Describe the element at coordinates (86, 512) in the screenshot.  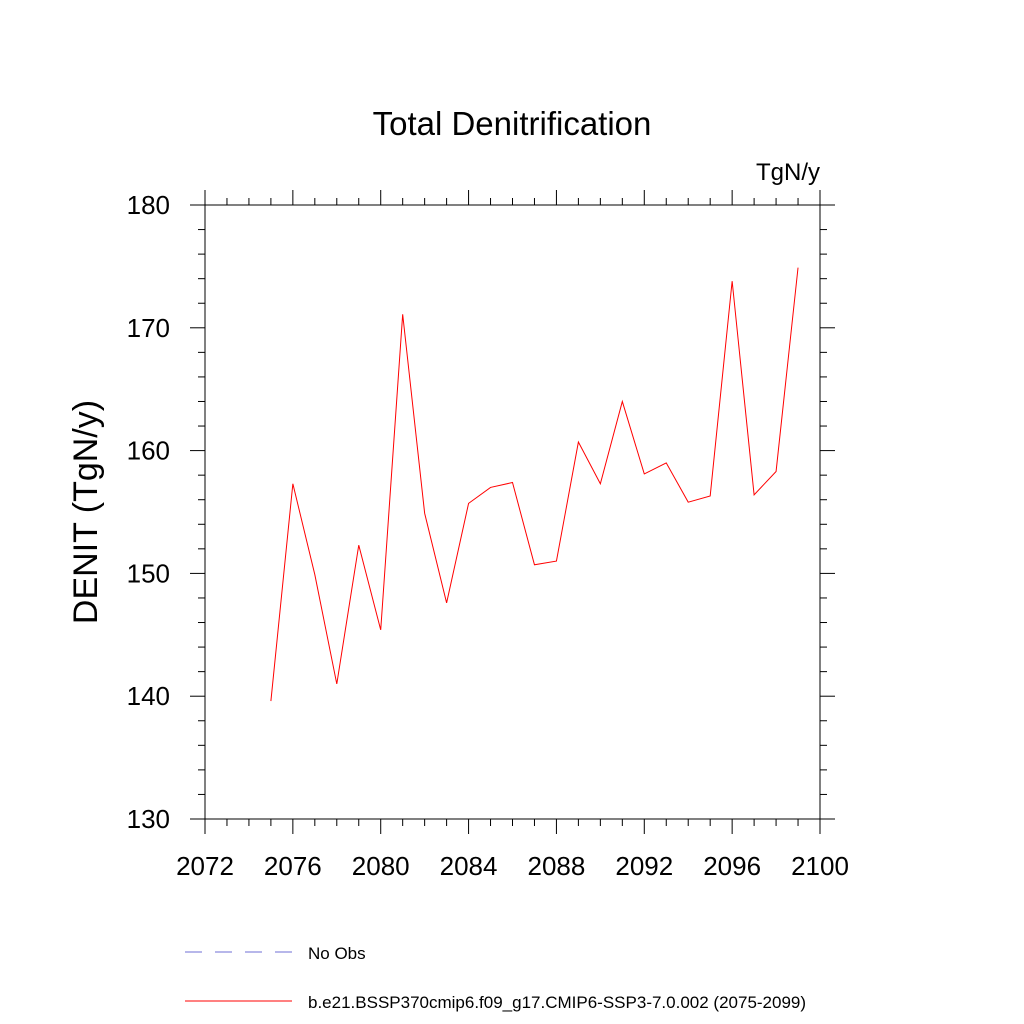
I see `y-axis-label: DENIT (TgN/y)` at that location.